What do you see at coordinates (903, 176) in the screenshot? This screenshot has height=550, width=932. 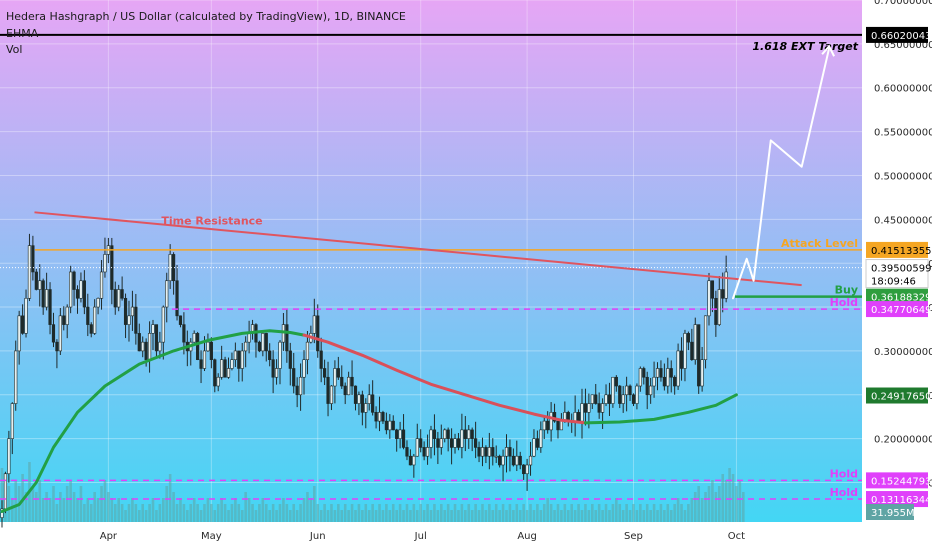 I see `price-tick-label: 0.50000000` at bounding box center [903, 176].